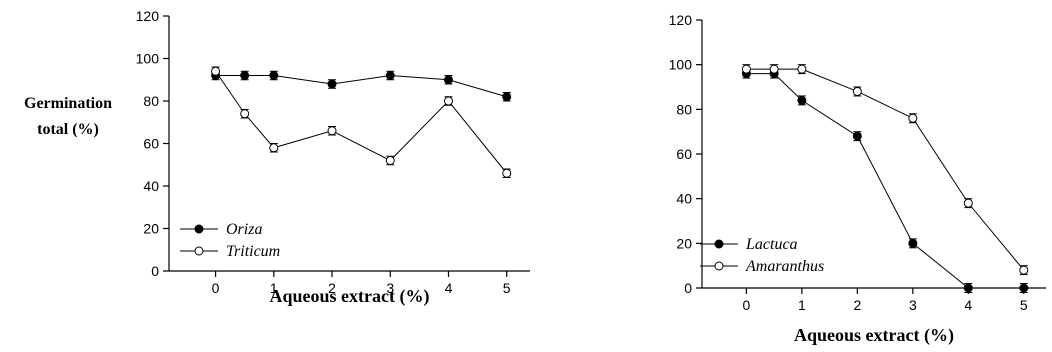 This screenshot has height=352, width=1052. I want to click on legend-label: Amaranthus, so click(784, 266).